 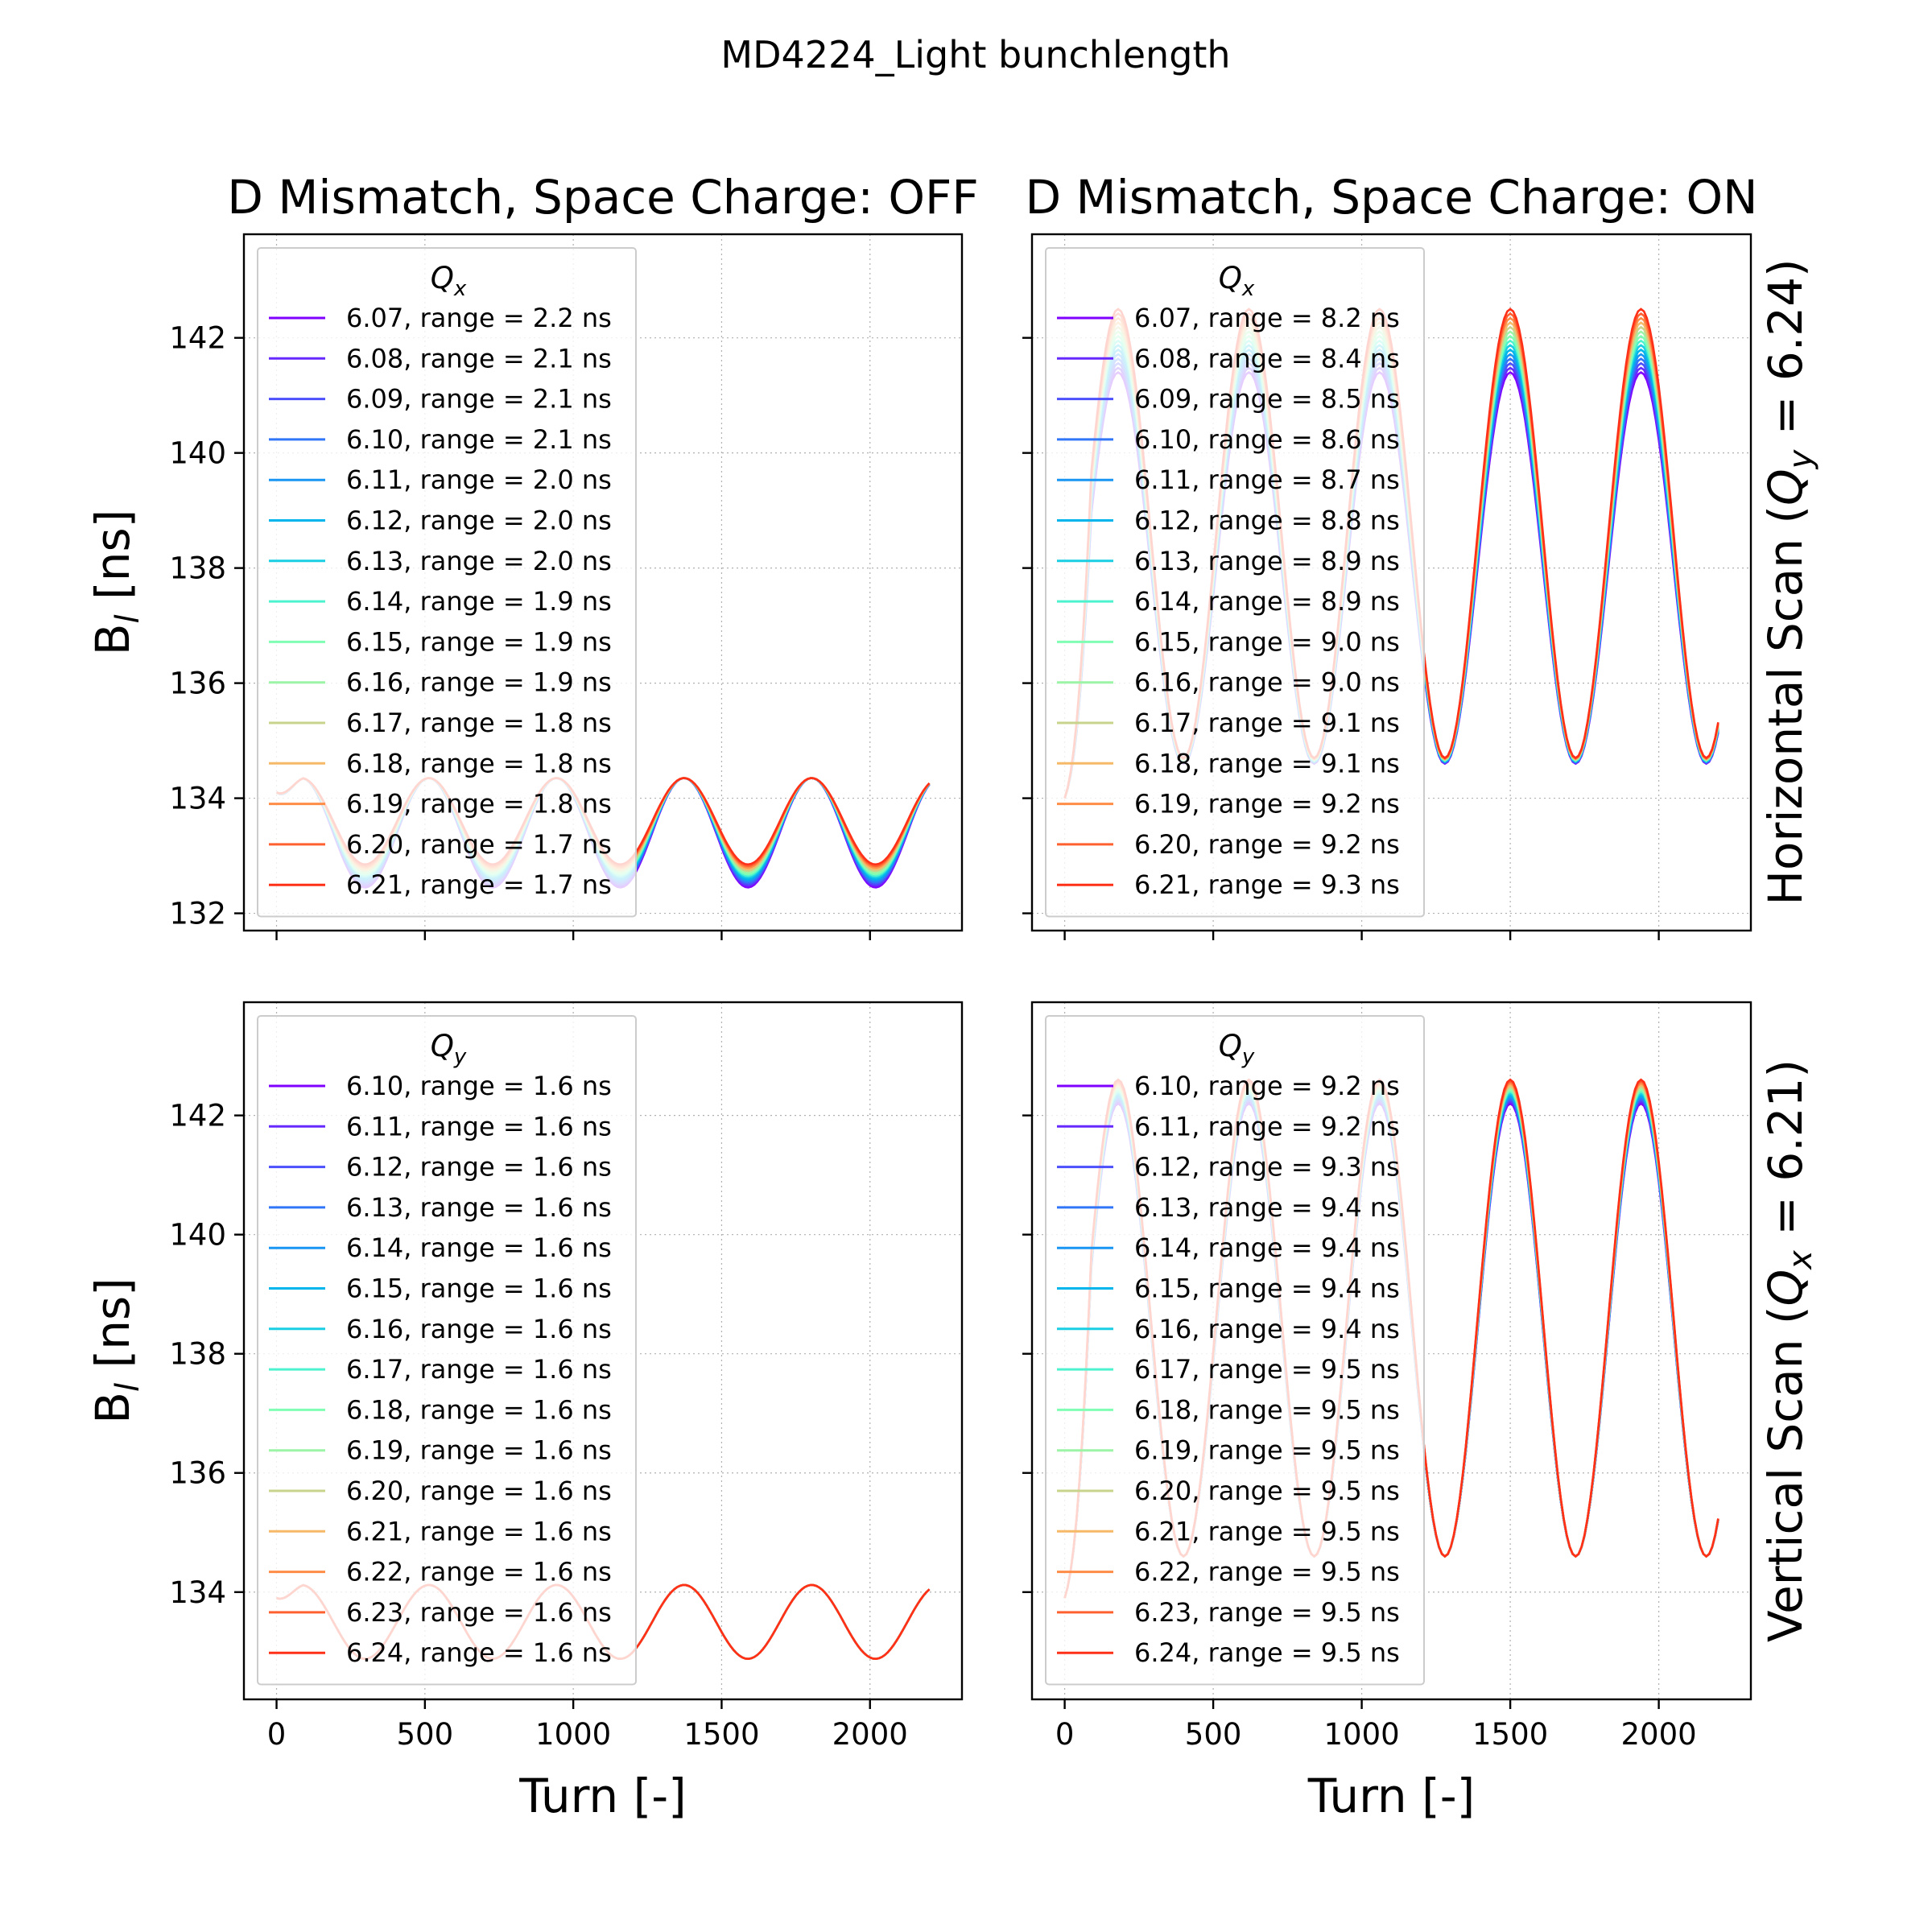 I want to click on legend-entry: 6.15, range = 9.4 ns, so click(x=1267, y=1289).